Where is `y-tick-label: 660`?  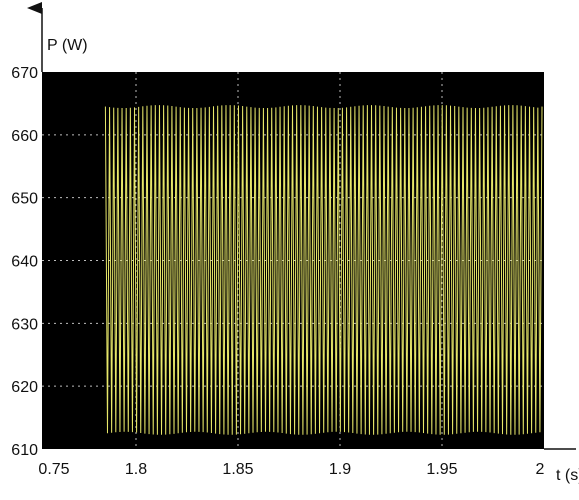 y-tick-label: 660 is located at coordinates (24, 136).